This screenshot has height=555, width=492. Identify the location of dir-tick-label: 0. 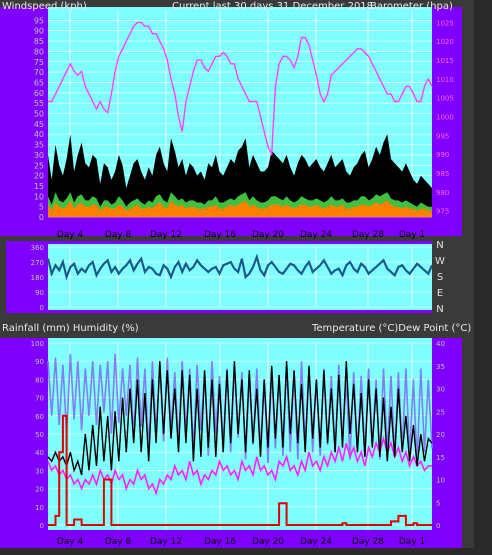
(42, 308).